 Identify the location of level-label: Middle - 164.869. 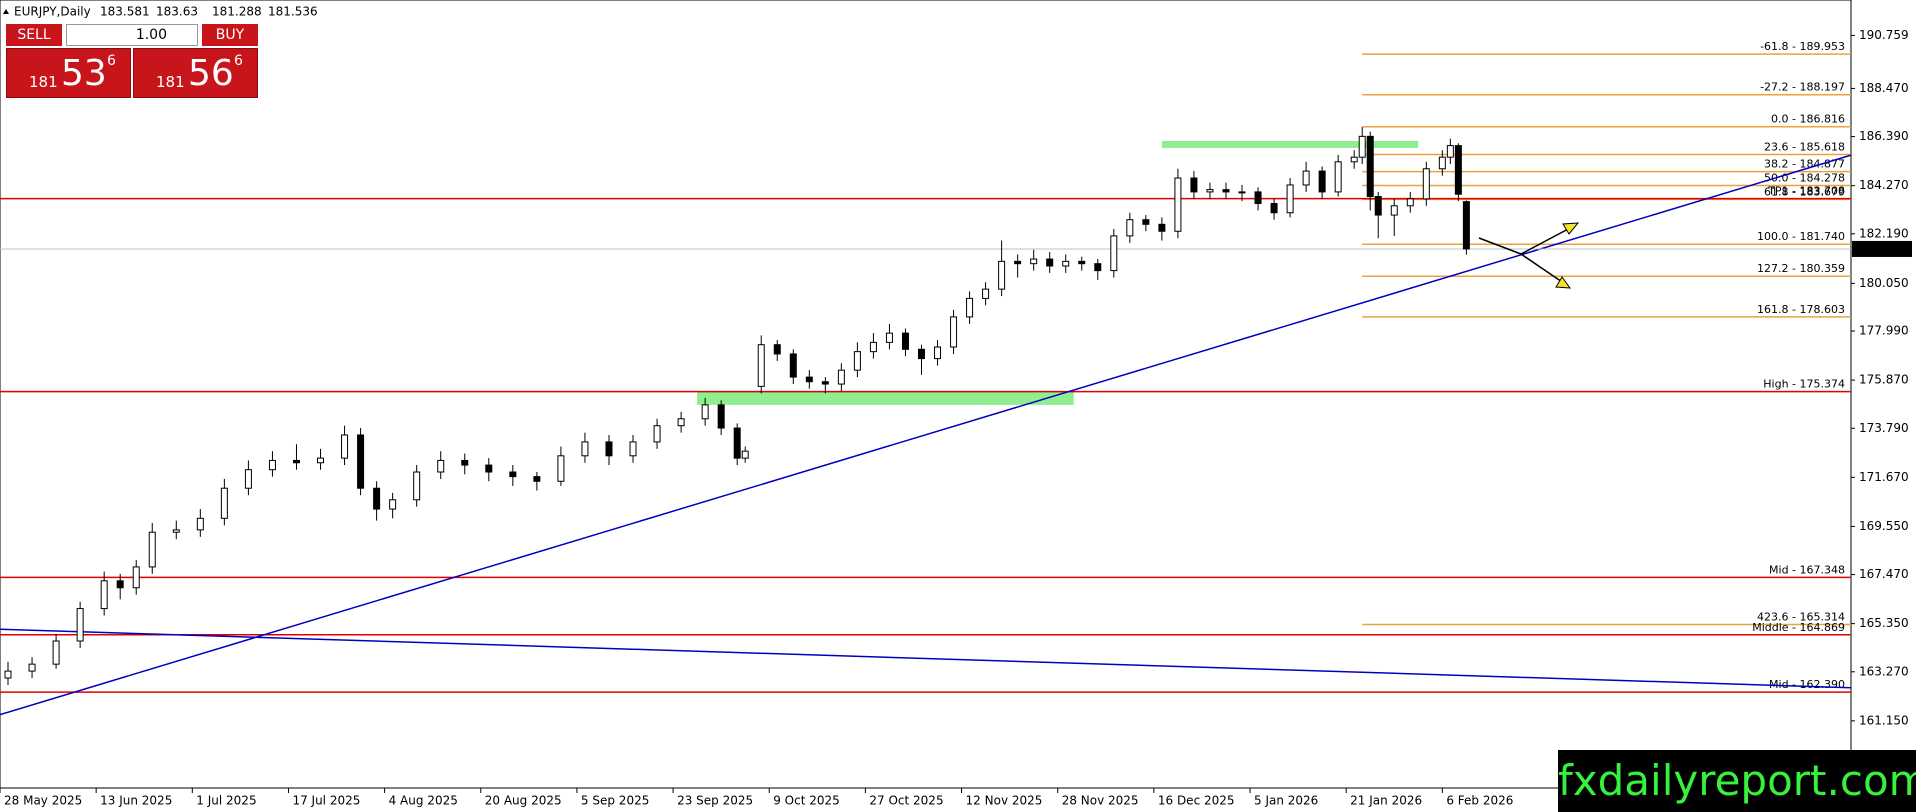
(1798, 627).